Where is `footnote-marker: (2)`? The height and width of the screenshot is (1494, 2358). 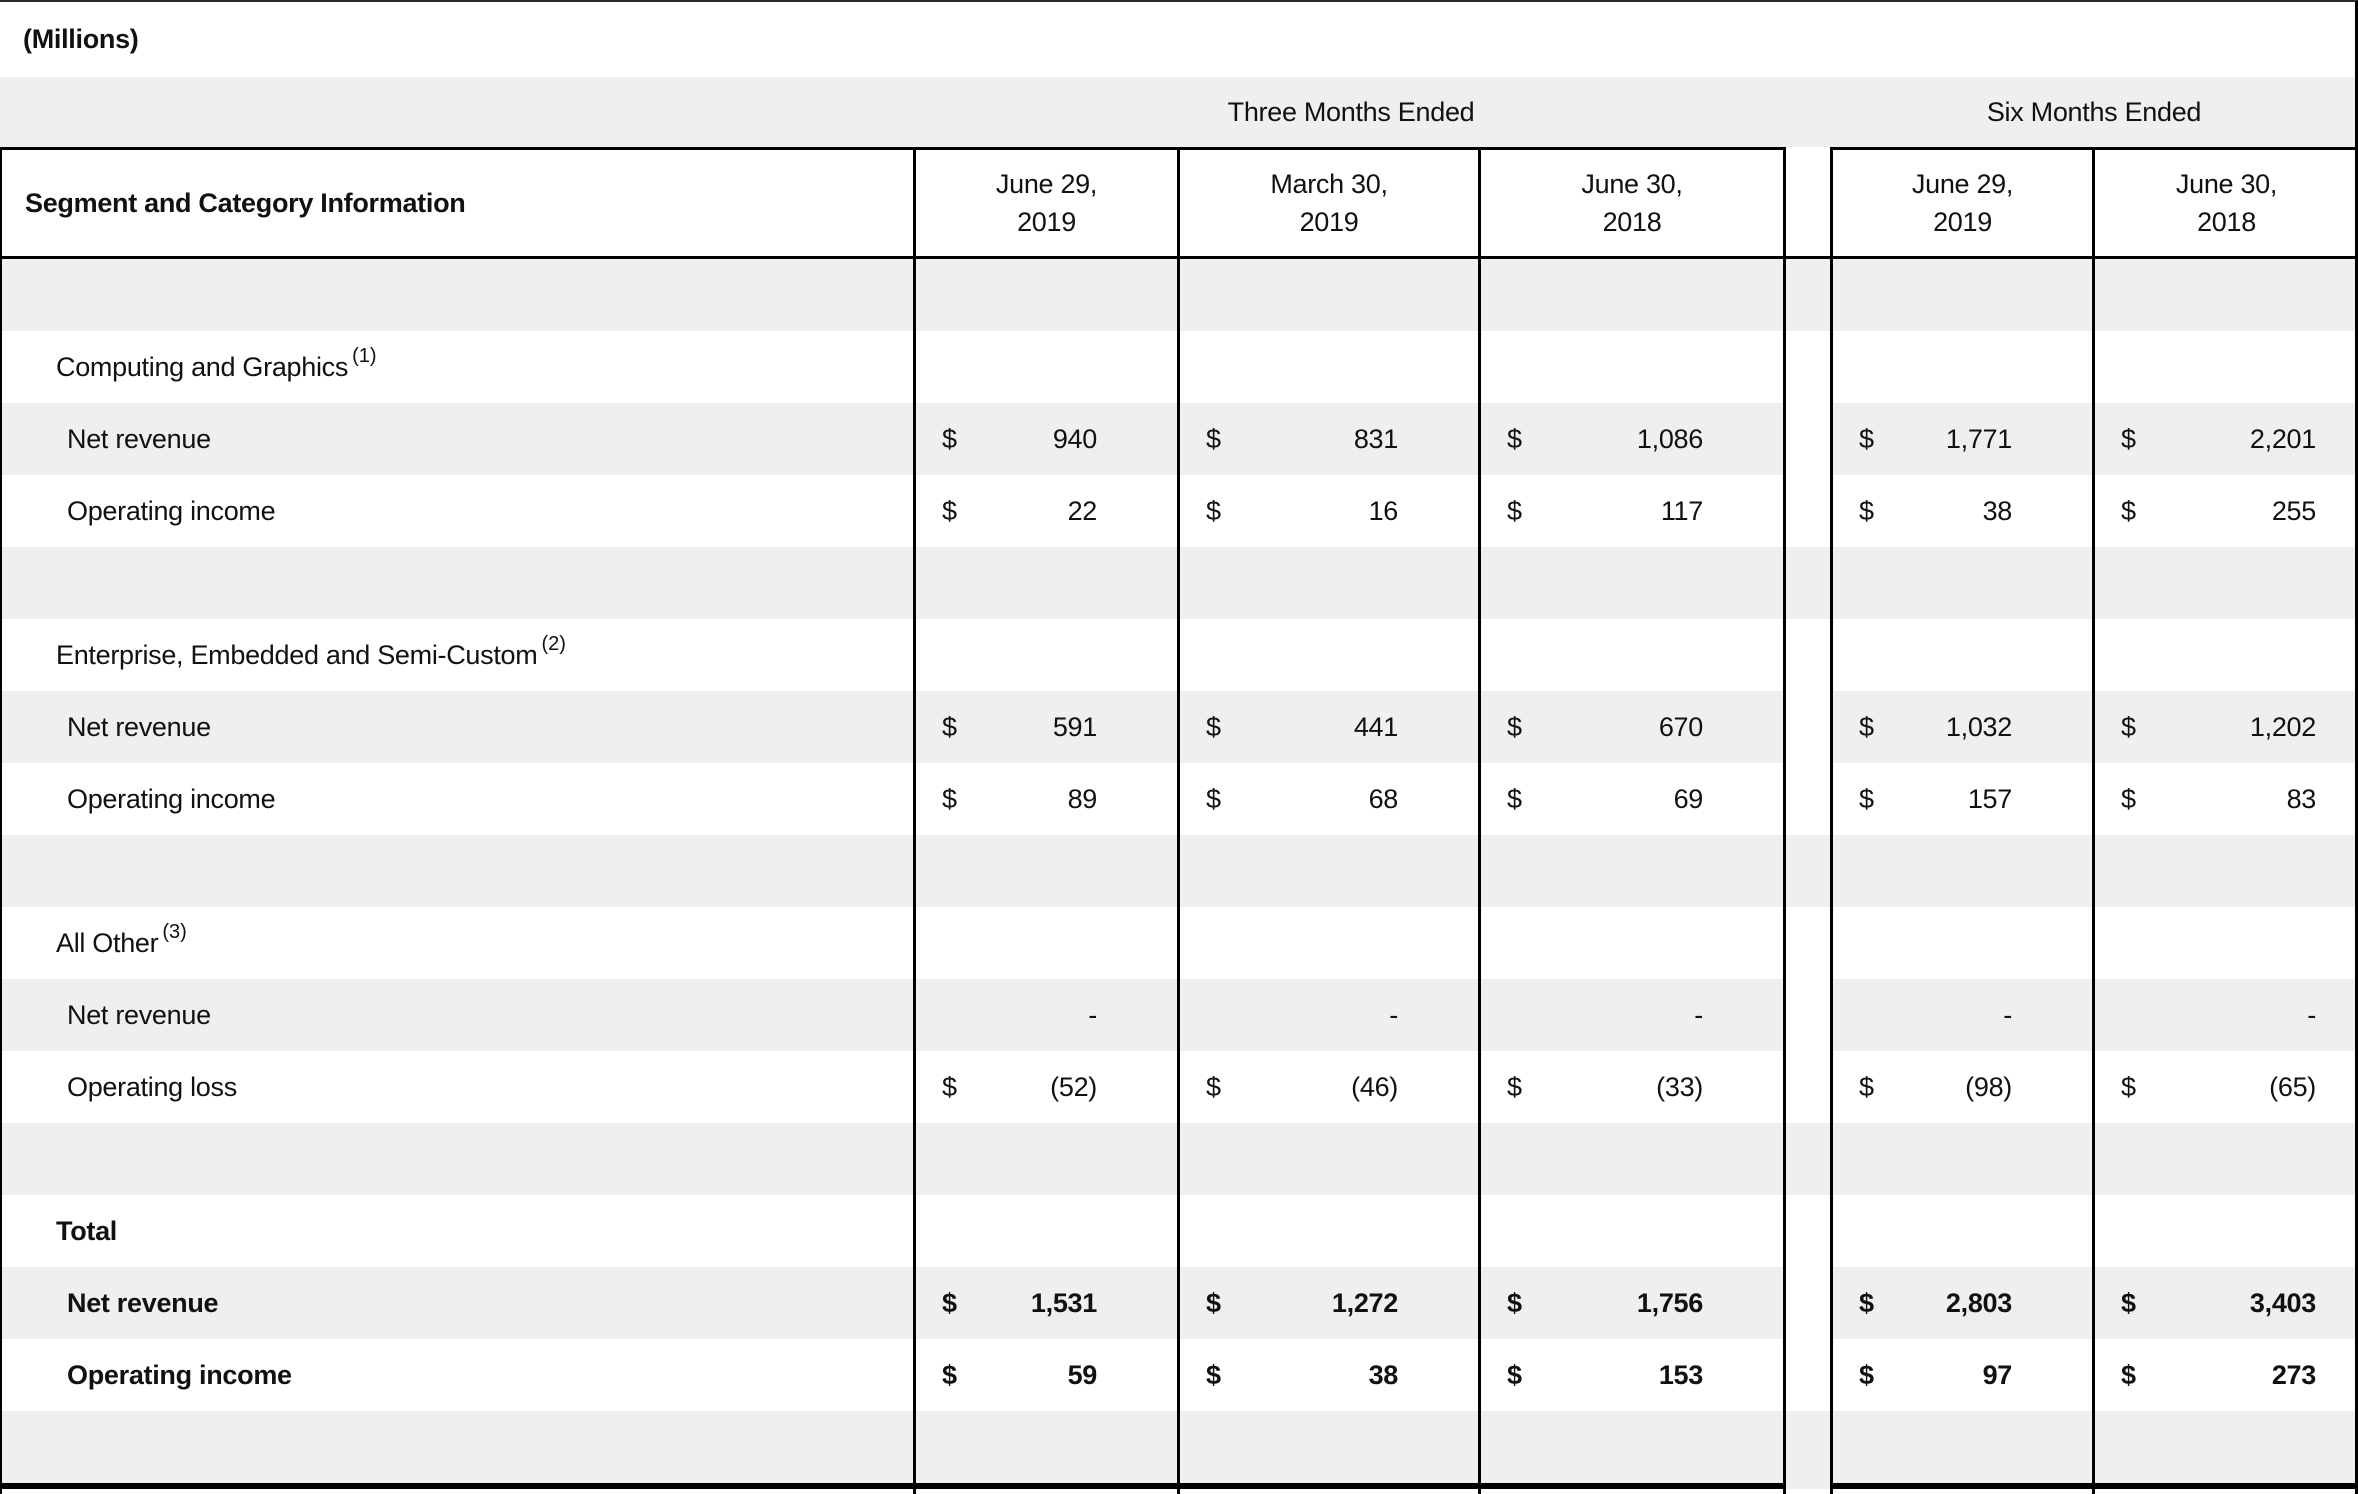 footnote-marker: (2) is located at coordinates (553, 643).